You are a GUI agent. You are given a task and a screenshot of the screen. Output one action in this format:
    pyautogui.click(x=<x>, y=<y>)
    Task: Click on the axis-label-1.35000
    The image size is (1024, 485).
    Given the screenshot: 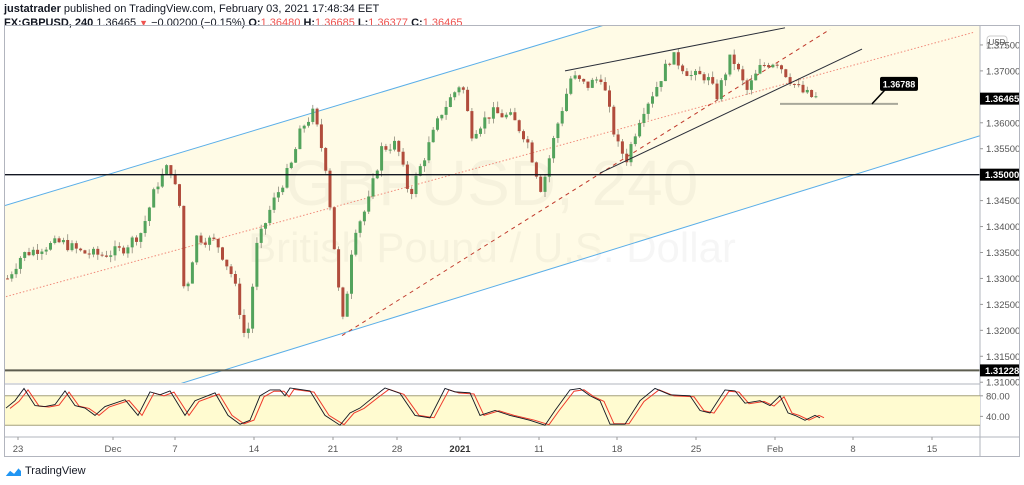 What is the action you would take?
    pyautogui.click(x=1000, y=174)
    